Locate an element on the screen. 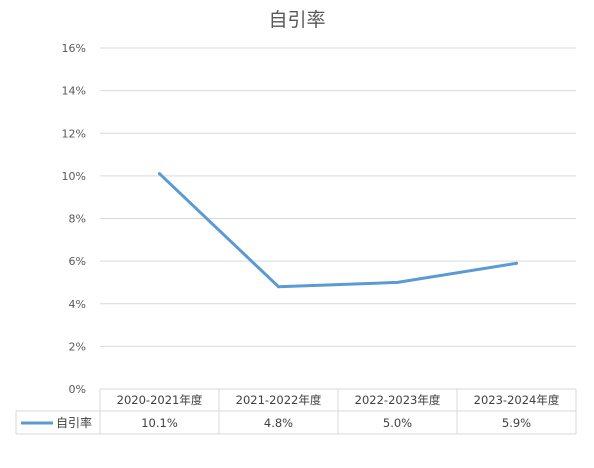 The image size is (594, 468). y-axis-tick-labels: 0% 2% 4% 6% 8% 10% 12% 14% 16% is located at coordinates (74, 219).